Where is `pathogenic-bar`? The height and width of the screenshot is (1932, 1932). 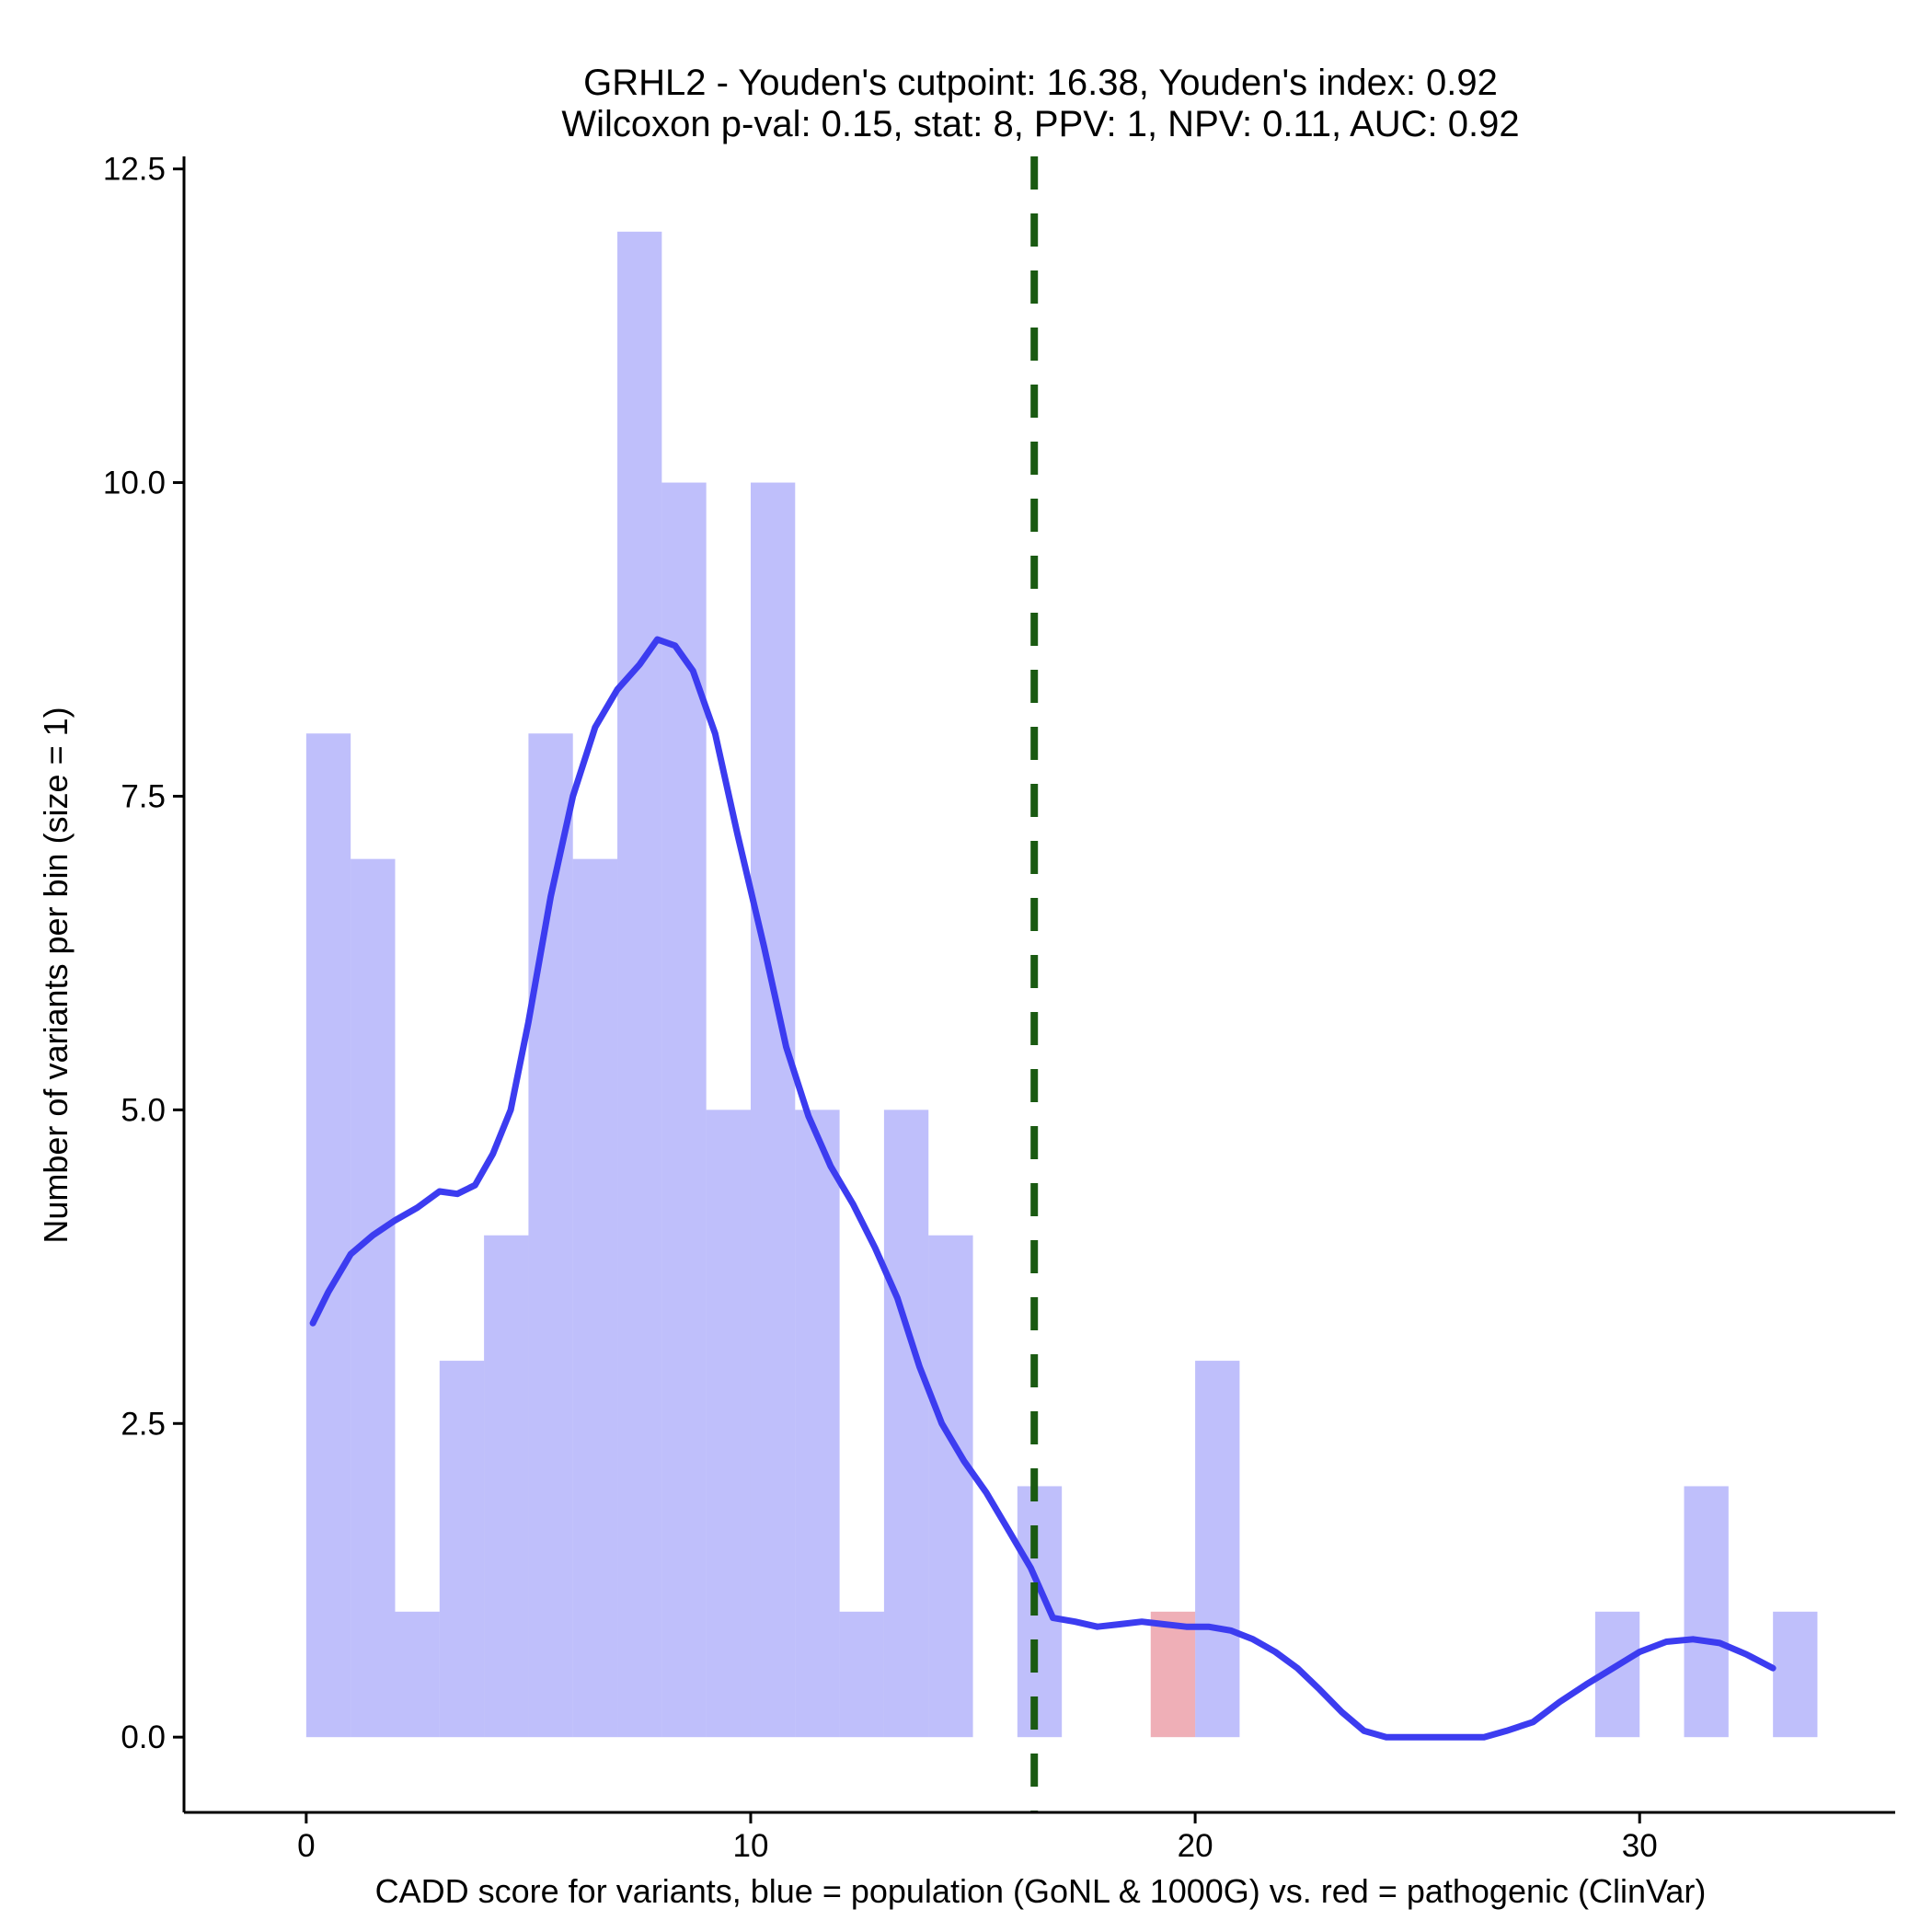 pathogenic-bar is located at coordinates (1173, 1674).